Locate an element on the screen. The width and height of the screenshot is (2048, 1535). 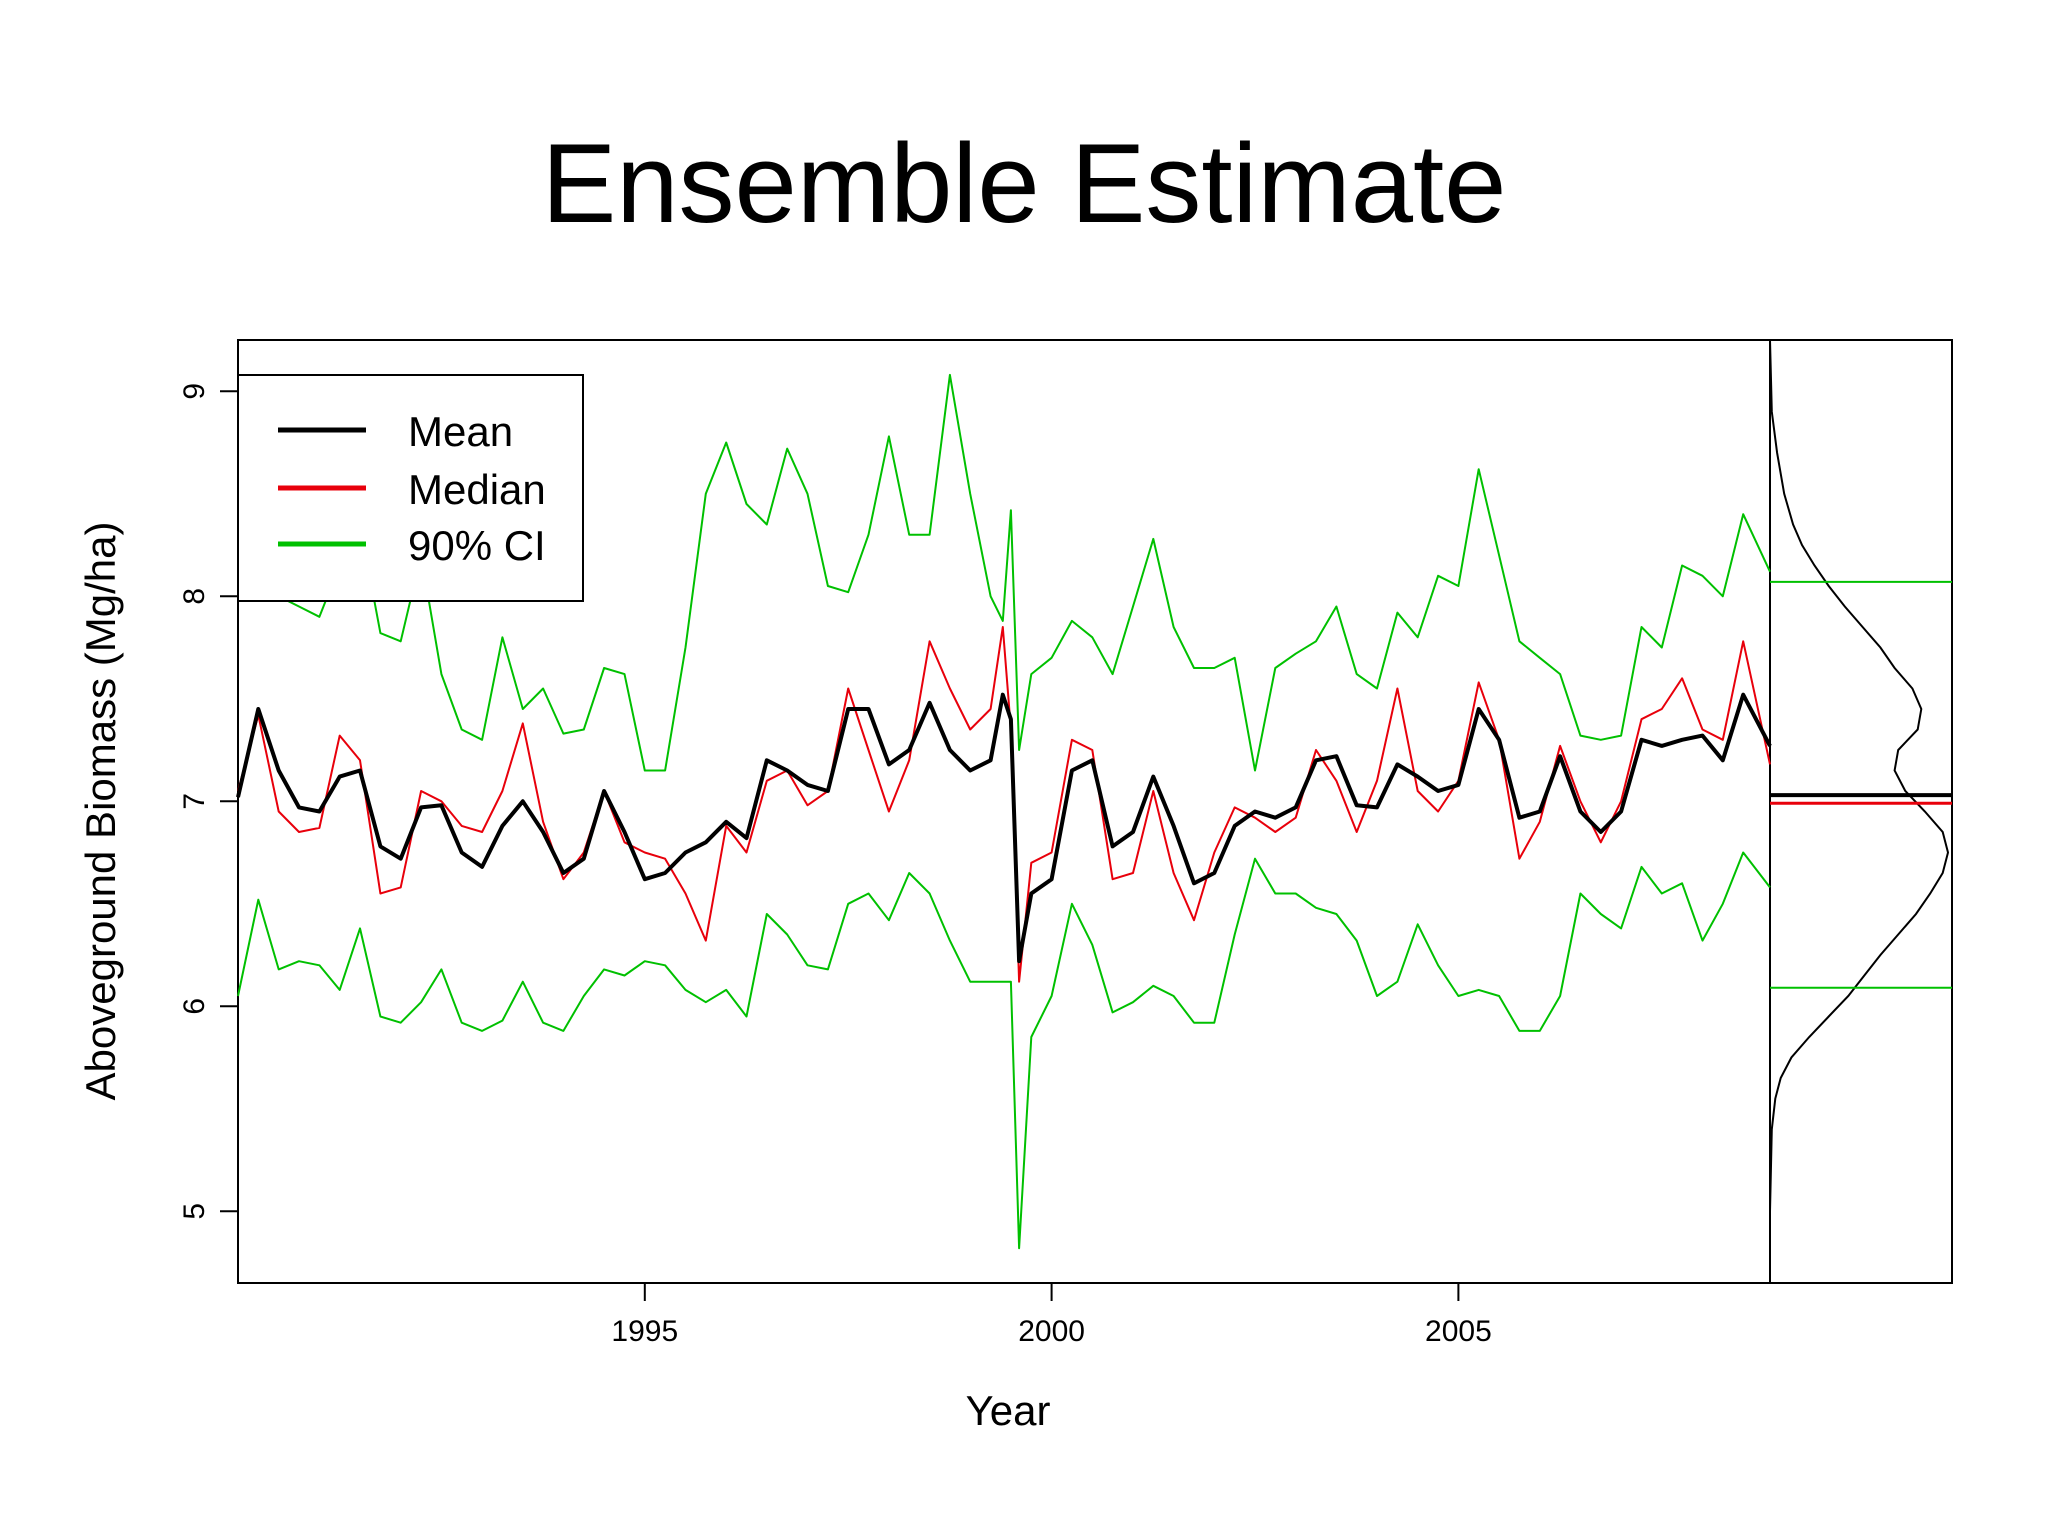
y-tick-label: 7 is located at coordinates (194, 801).